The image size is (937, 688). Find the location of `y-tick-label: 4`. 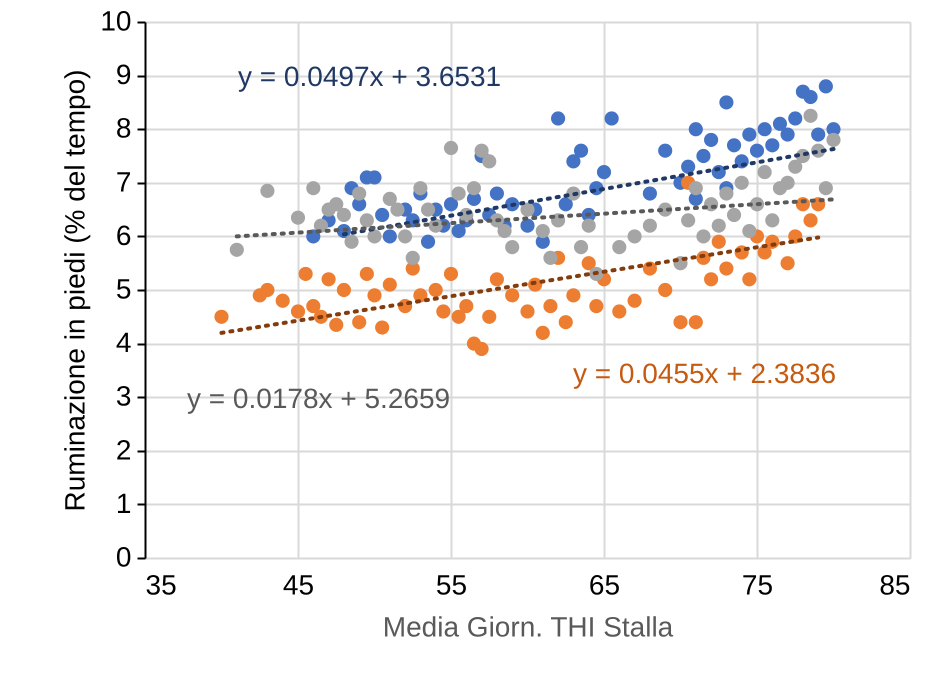

y-tick-label: 4 is located at coordinates (124, 342).